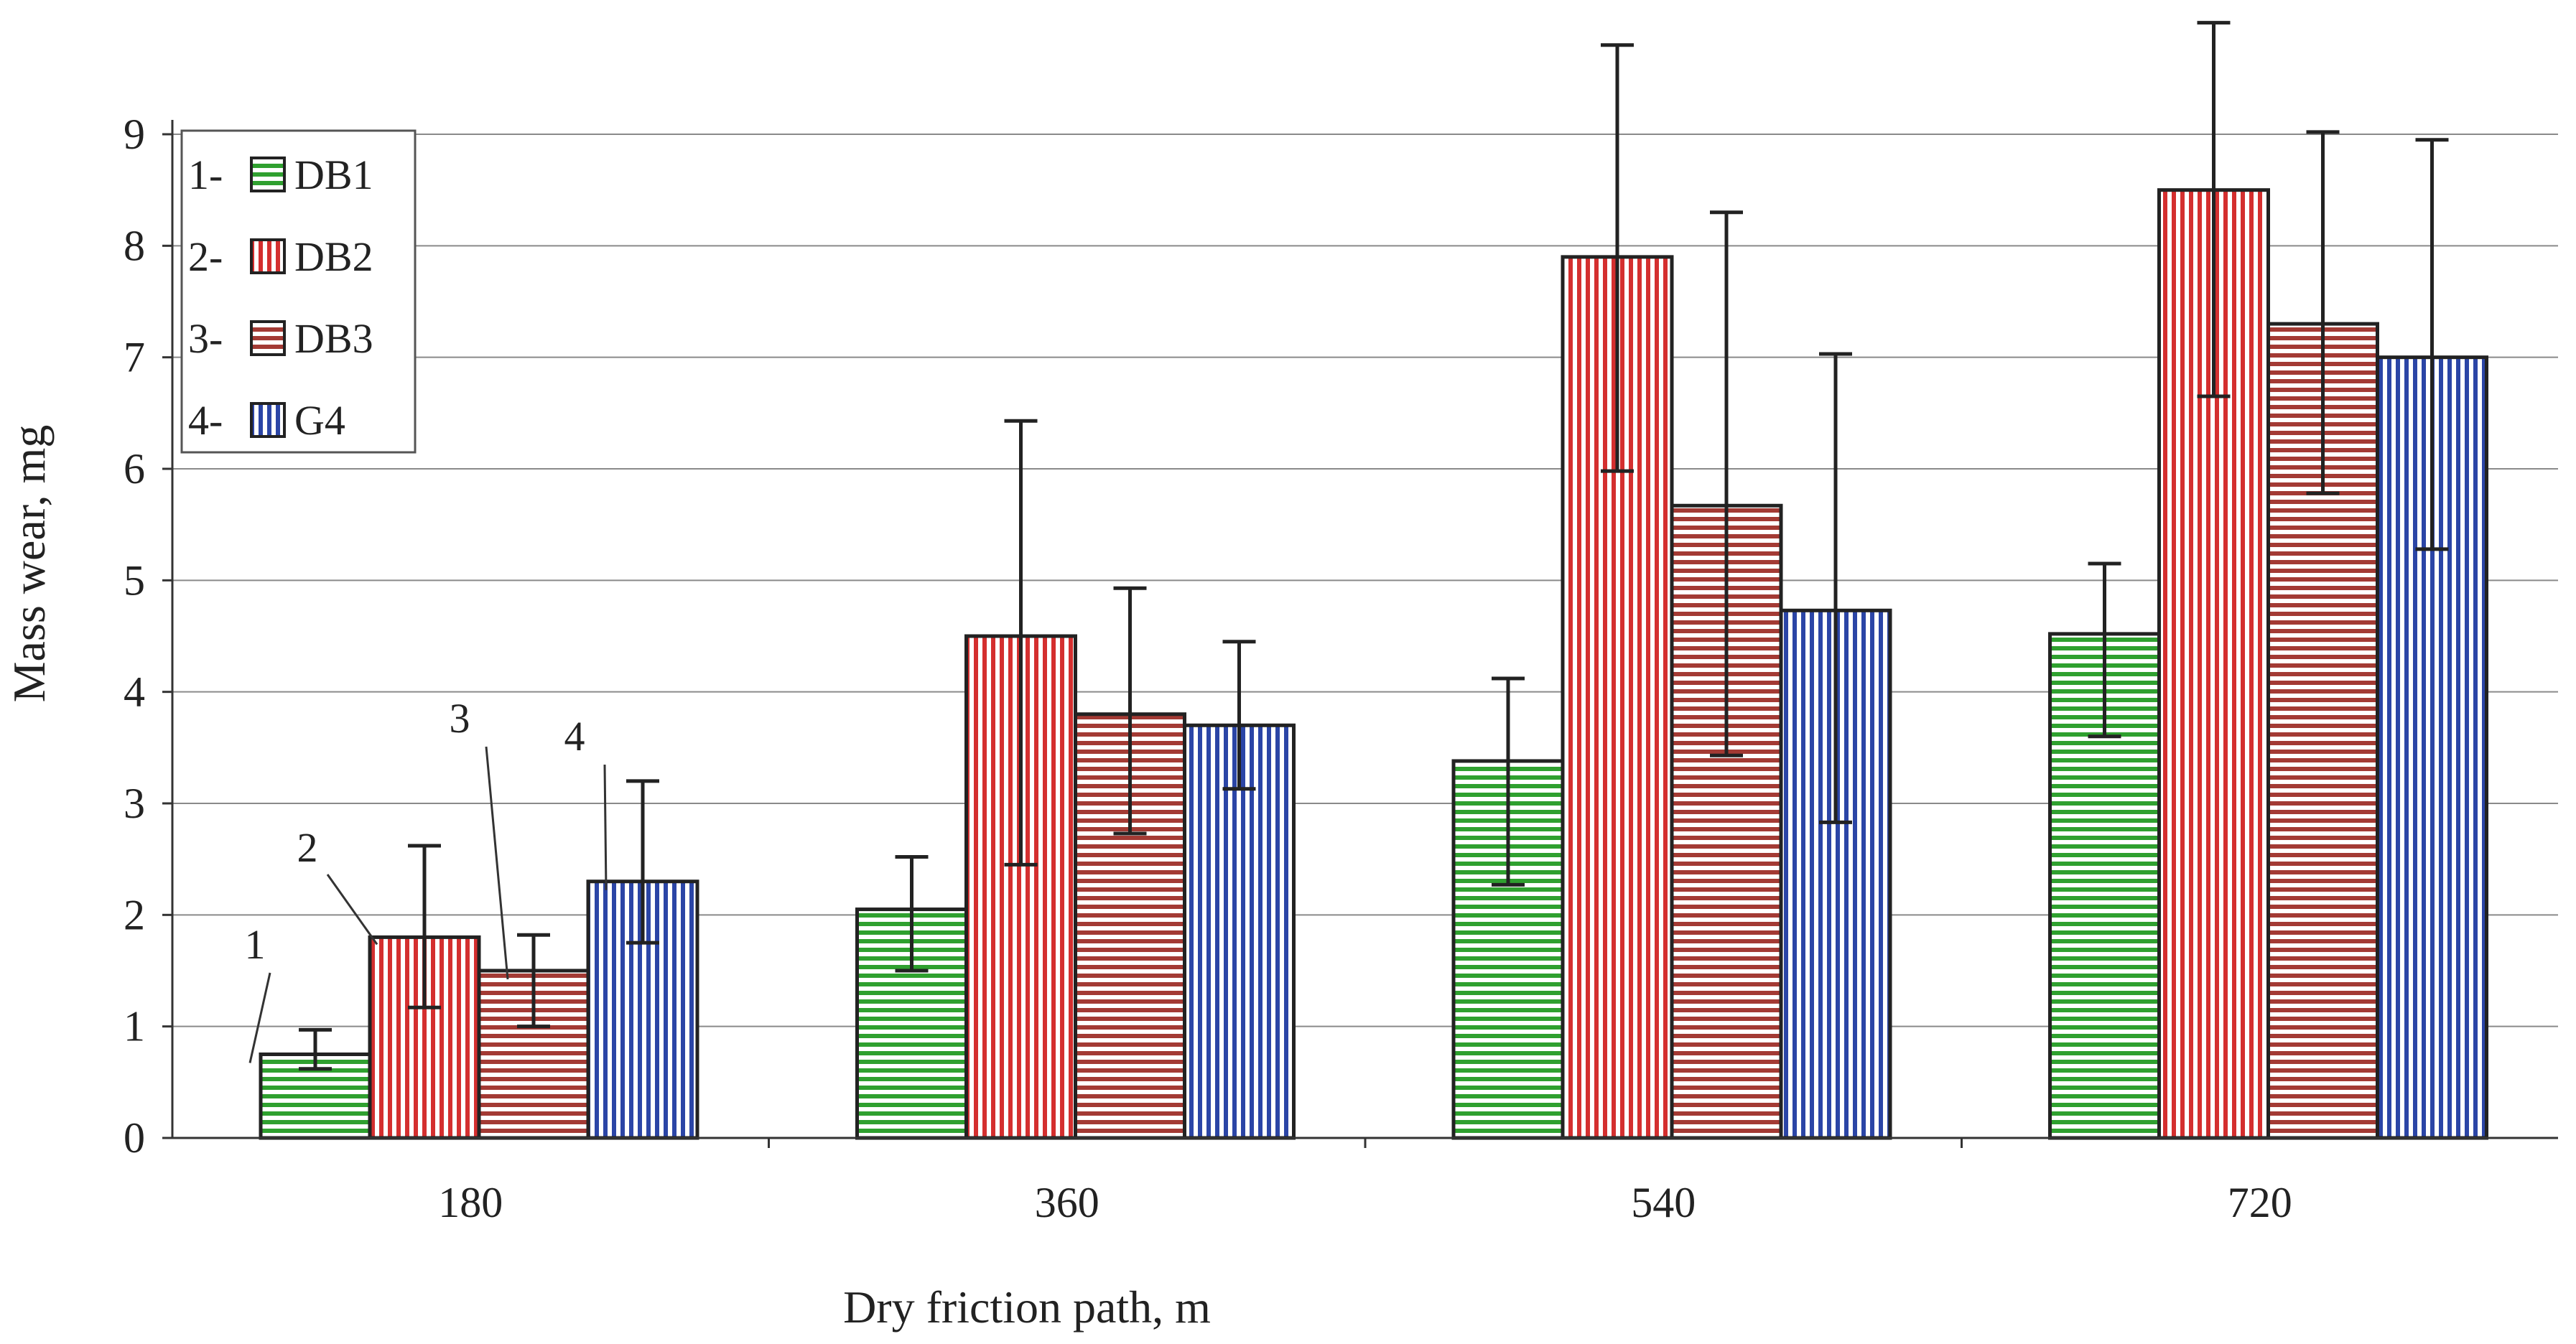  What do you see at coordinates (307, 847) in the screenshot?
I see `callout-label: 2` at bounding box center [307, 847].